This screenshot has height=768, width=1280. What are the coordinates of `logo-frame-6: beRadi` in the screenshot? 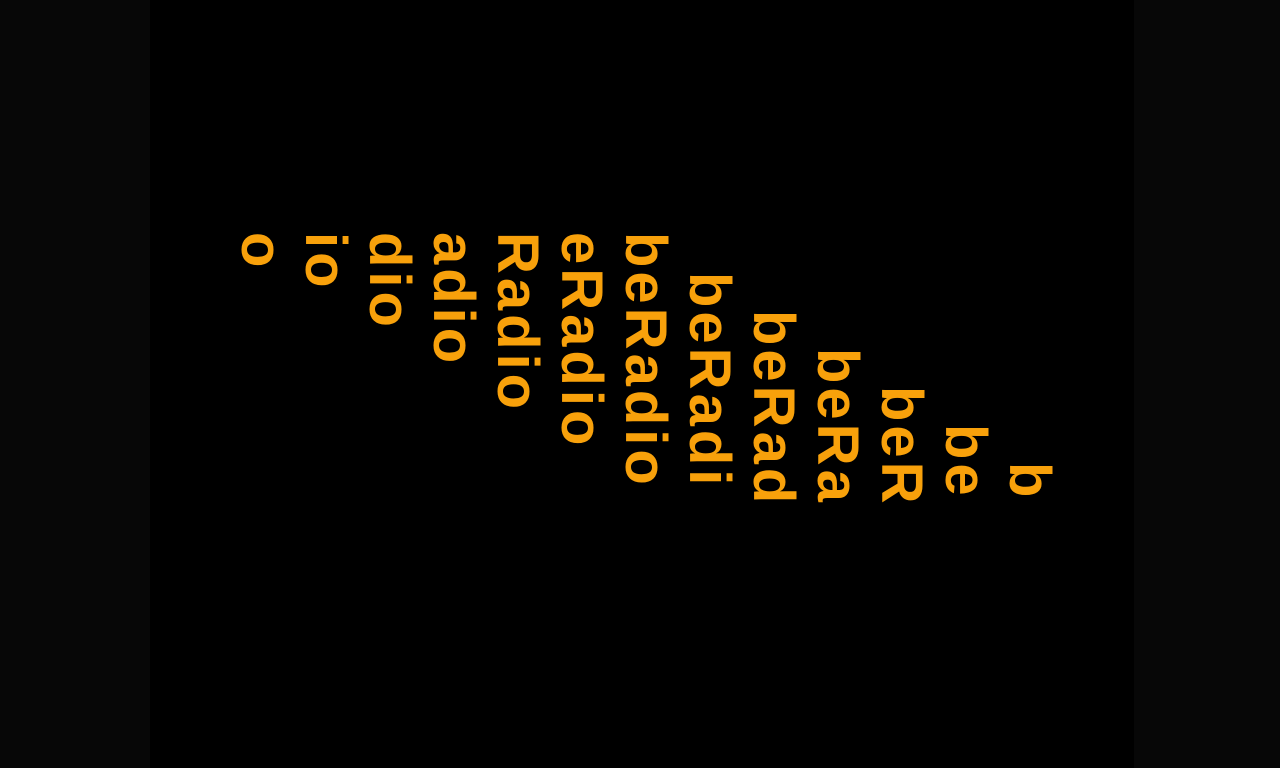 It's located at (709, 381).